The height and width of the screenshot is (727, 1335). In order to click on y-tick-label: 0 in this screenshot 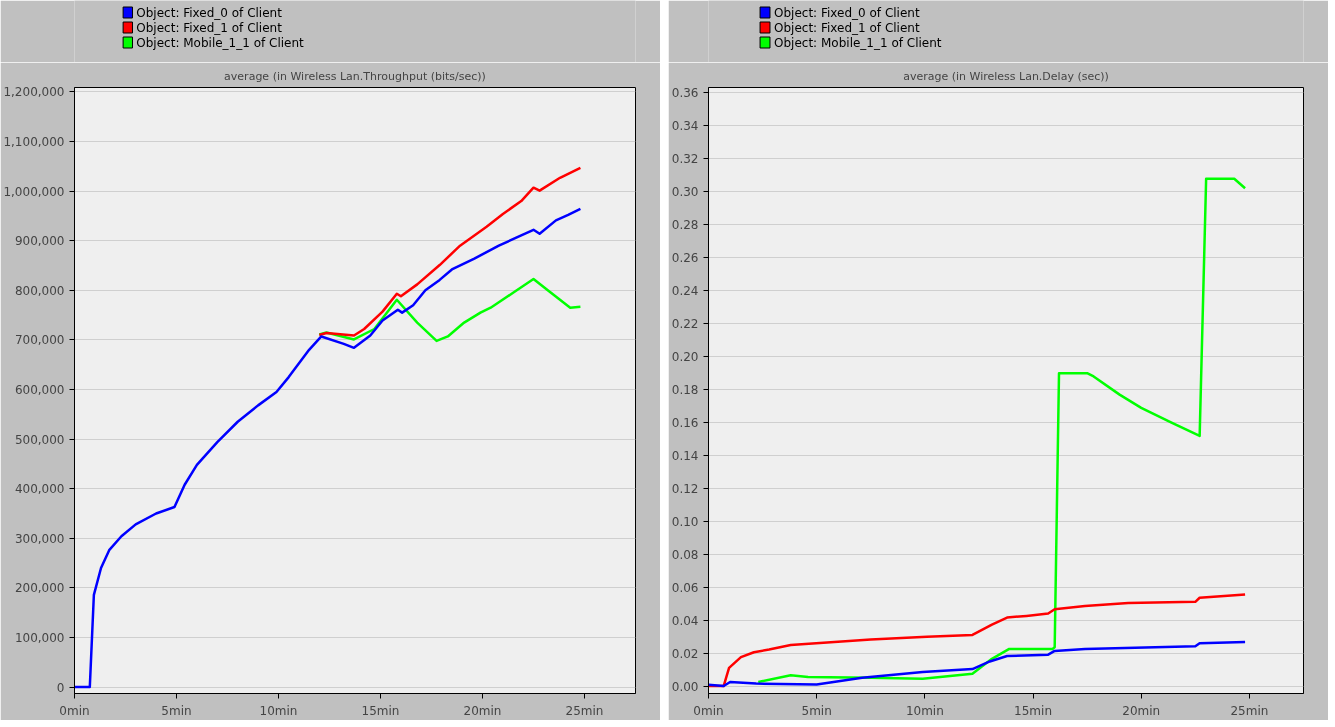, I will do `click(60, 687)`.